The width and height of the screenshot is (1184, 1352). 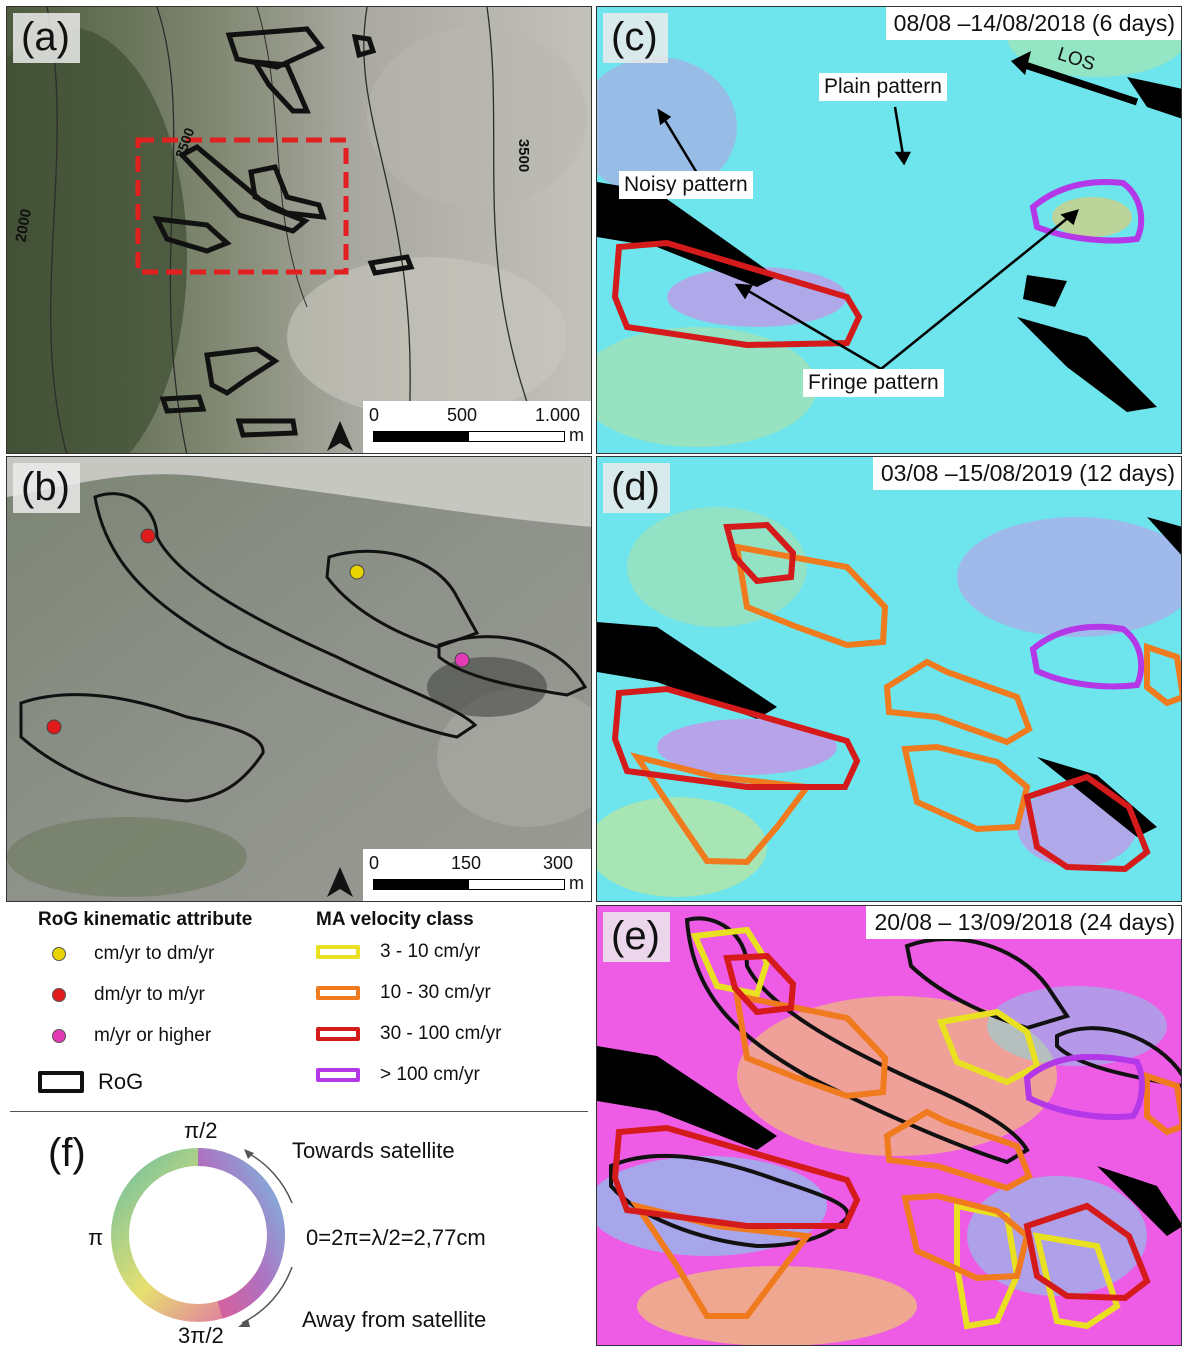 I want to click on annotation-fringe-pattern: Fringe pattern, so click(x=873, y=383).